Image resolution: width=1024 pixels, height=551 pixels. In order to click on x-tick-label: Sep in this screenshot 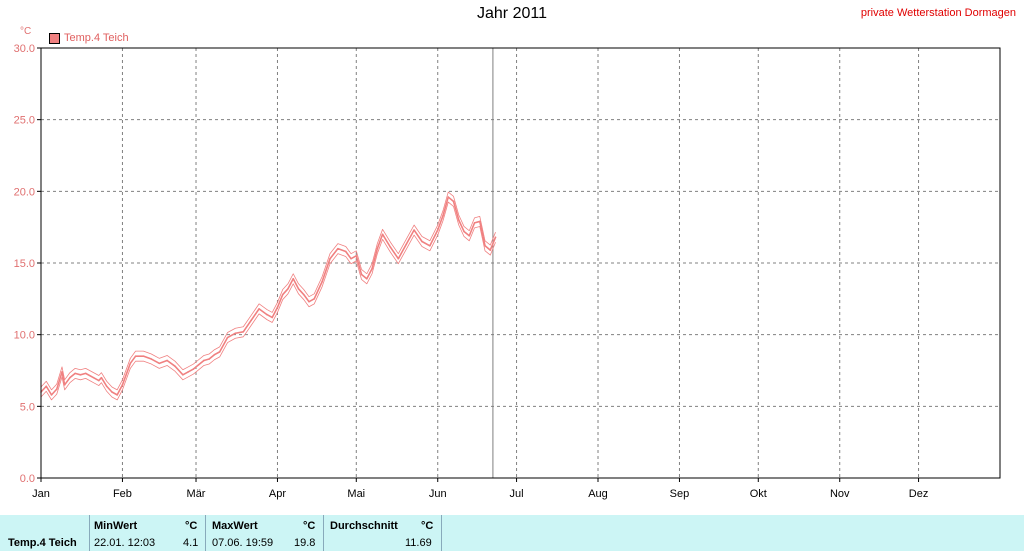, I will do `click(680, 494)`.